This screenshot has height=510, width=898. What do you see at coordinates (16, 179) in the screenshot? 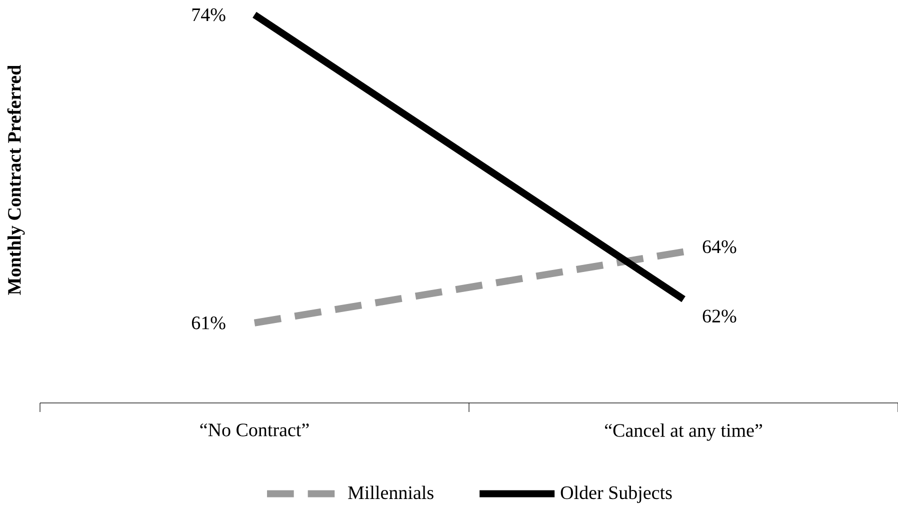
I see `y-axis-title: Monthly Contract Preferred` at bounding box center [16, 179].